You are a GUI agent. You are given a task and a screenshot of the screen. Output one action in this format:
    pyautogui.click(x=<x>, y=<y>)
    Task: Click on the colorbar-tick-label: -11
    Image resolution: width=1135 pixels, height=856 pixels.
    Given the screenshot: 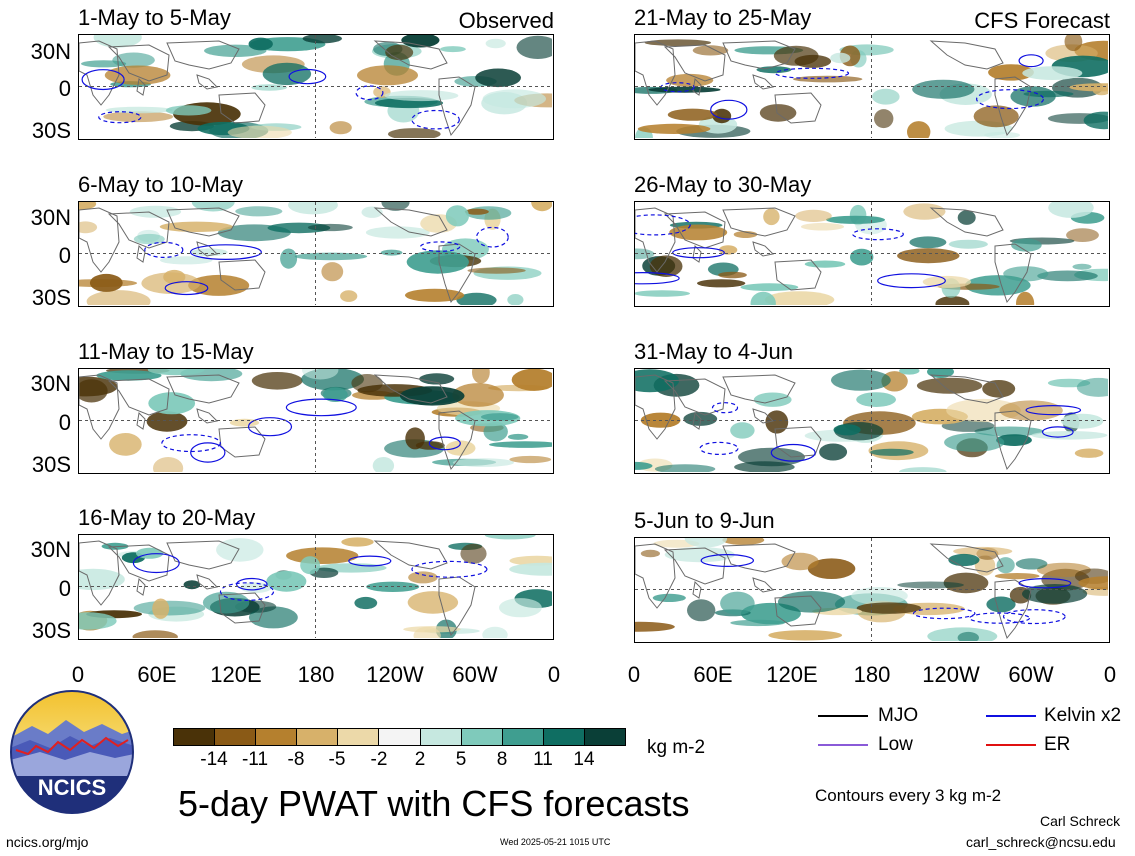 What is the action you would take?
    pyautogui.click(x=255, y=759)
    